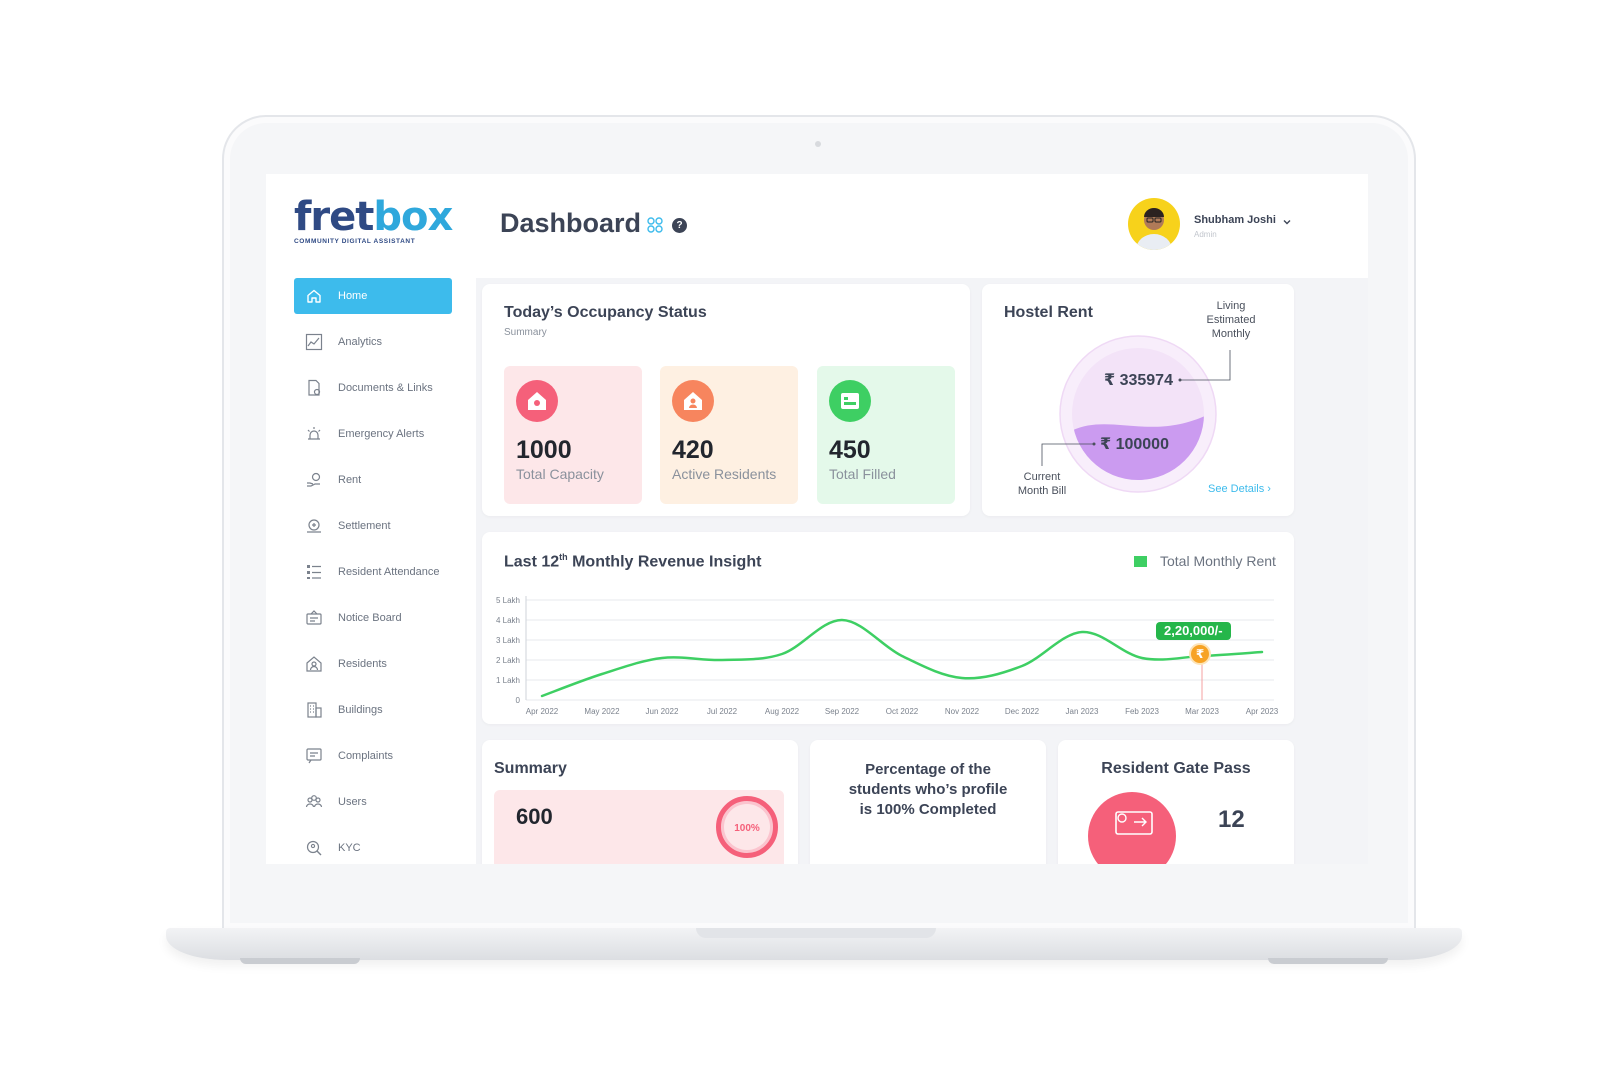  Describe the element at coordinates (534, 816) in the screenshot. I see `summary-value: 600` at that location.